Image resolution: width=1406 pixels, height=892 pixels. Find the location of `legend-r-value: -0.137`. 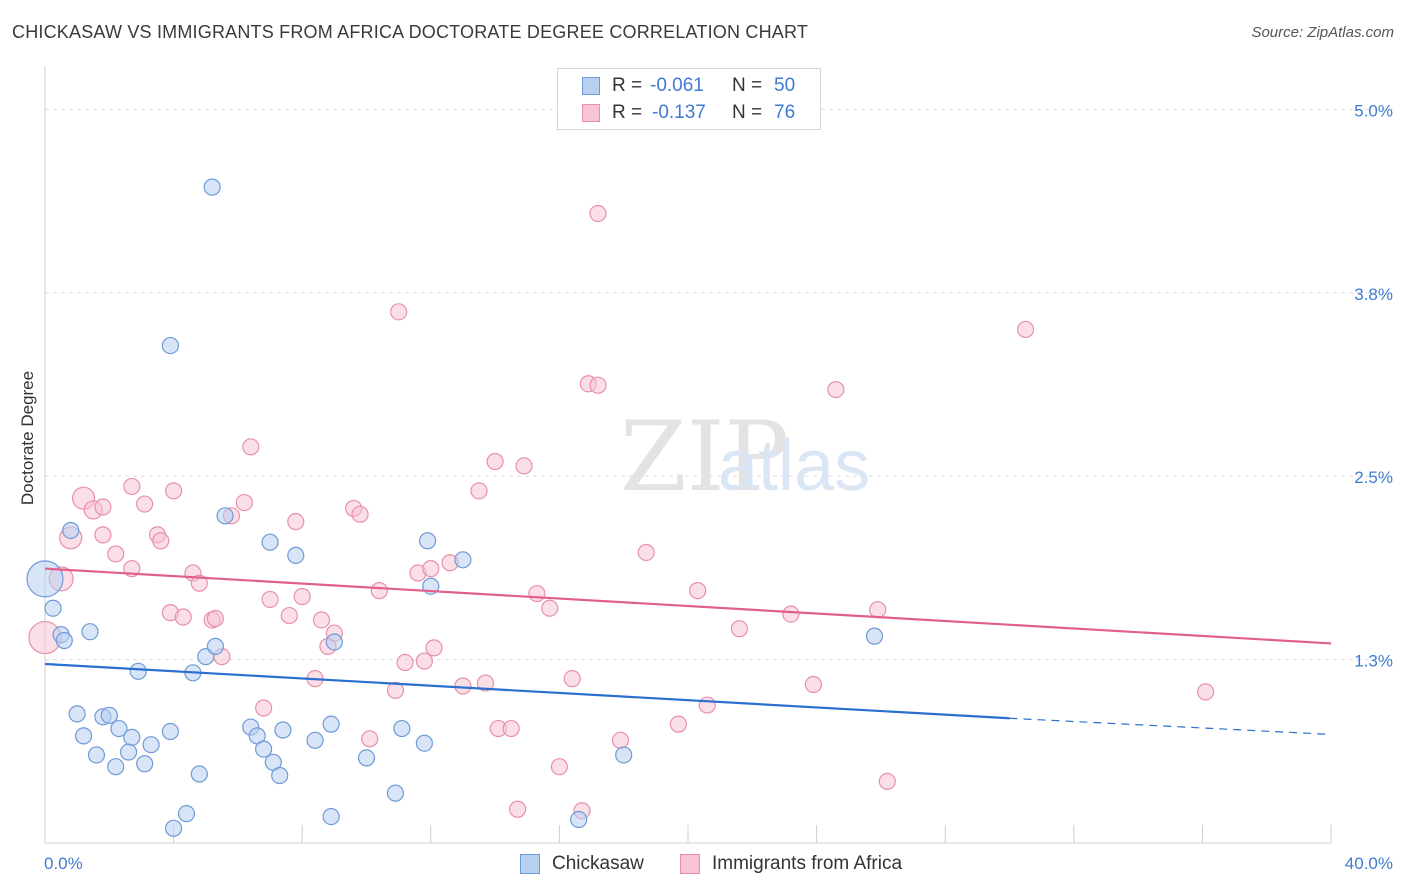

legend-r-value: -0.137 is located at coordinates (679, 112).